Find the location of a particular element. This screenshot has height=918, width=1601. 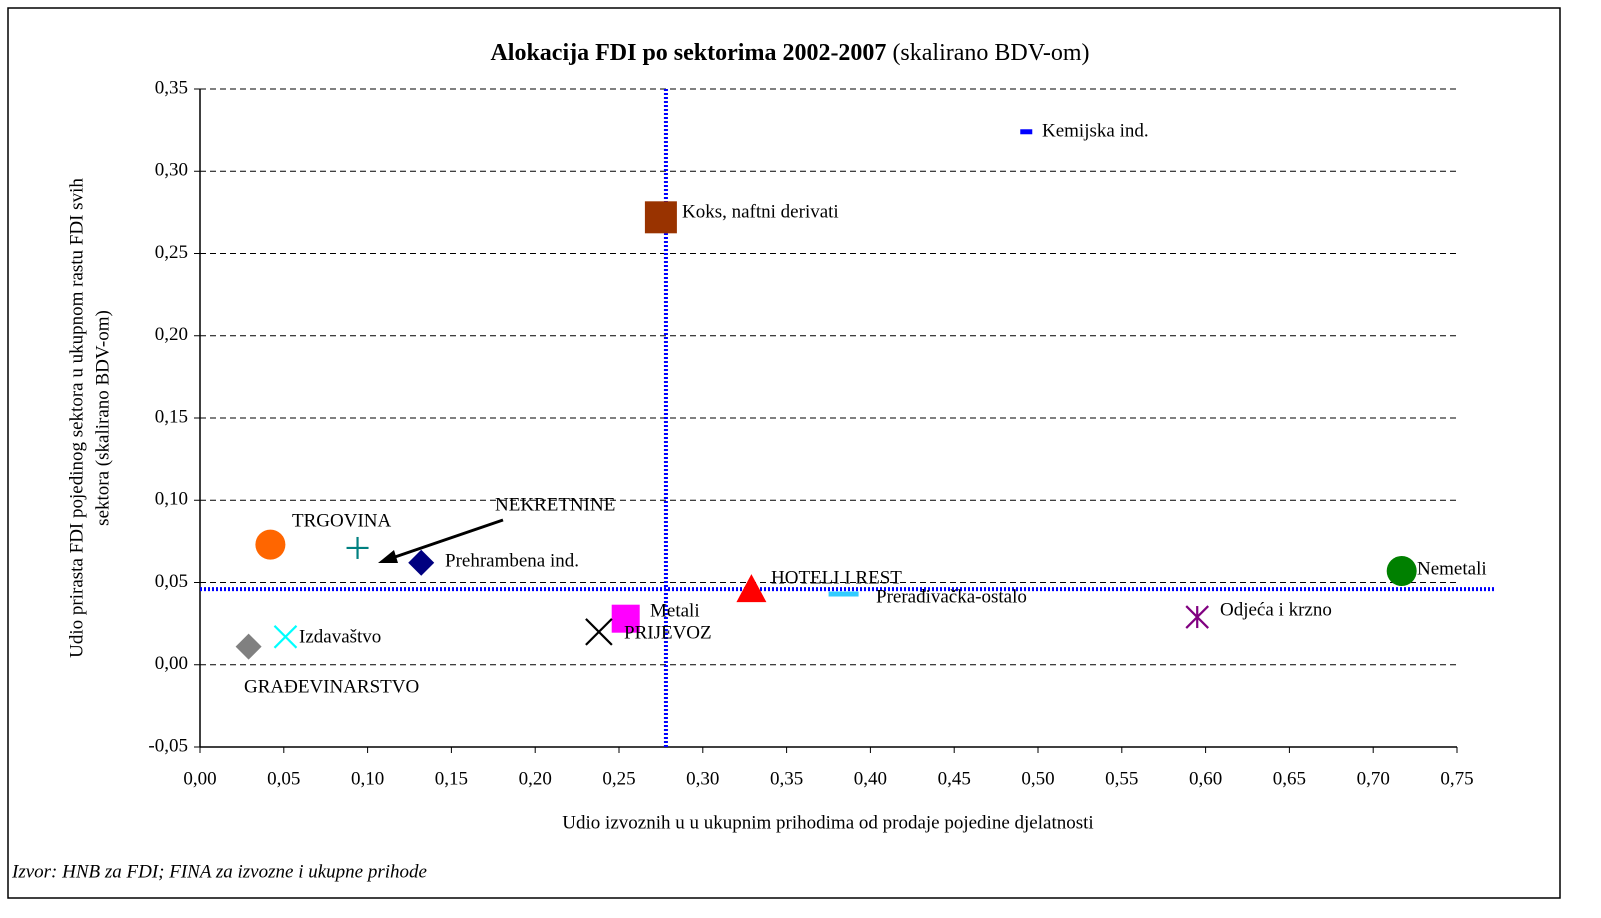

y-tick-label: 0,00 is located at coordinates (171, 663).